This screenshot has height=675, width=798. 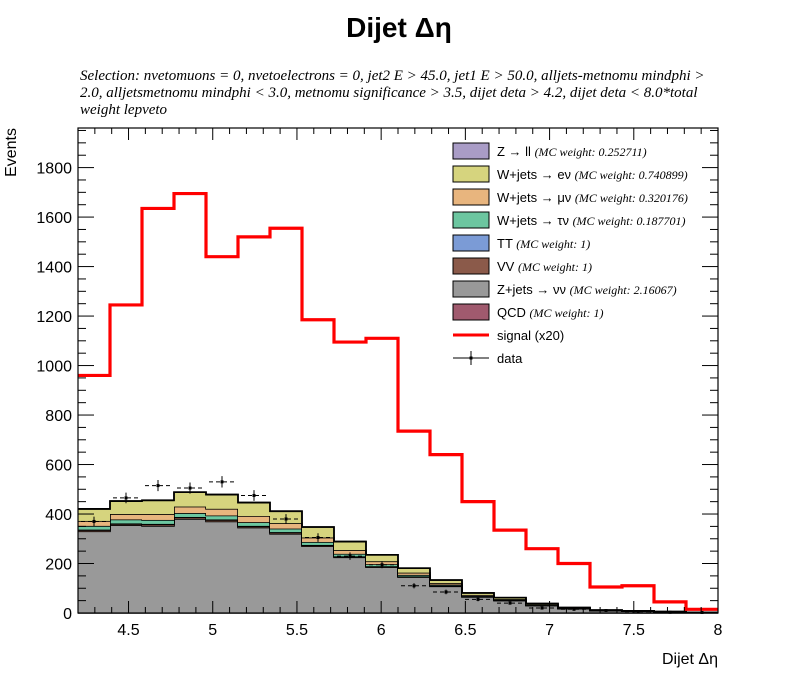 What do you see at coordinates (297, 630) in the screenshot?
I see `x-tick-label: 5.5` at bounding box center [297, 630].